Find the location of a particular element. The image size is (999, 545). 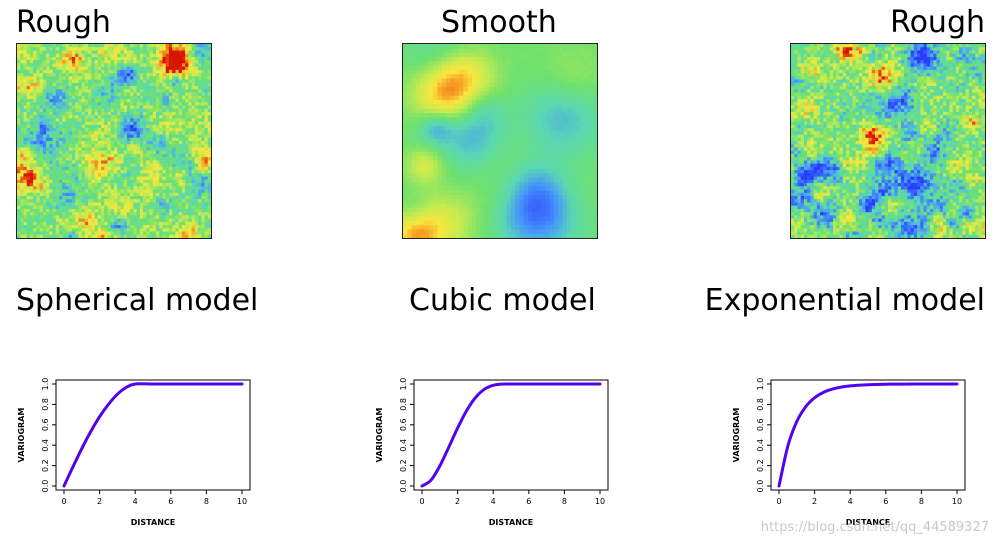

smooth-field-image is located at coordinates (500, 141).